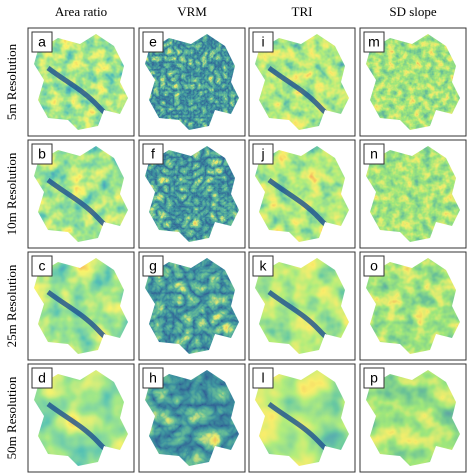 This screenshot has width=474, height=474. I want to click on map-panel: d, so click(81, 418).